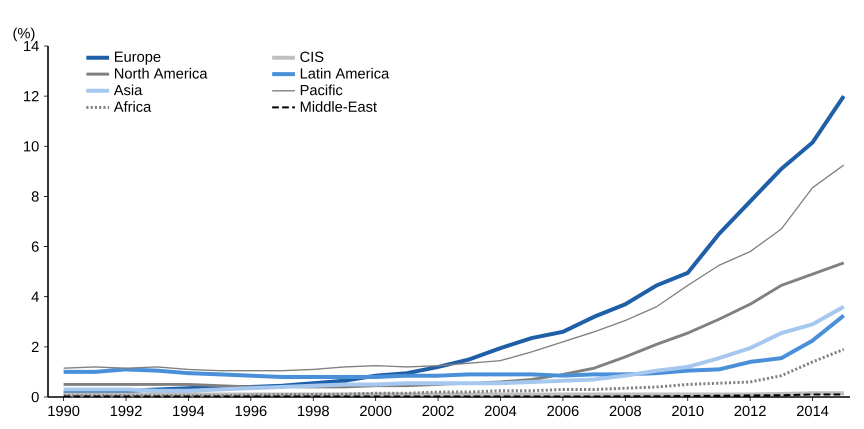 Image resolution: width=864 pixels, height=429 pixels. I want to click on x-tick-label: 2008, so click(625, 411).